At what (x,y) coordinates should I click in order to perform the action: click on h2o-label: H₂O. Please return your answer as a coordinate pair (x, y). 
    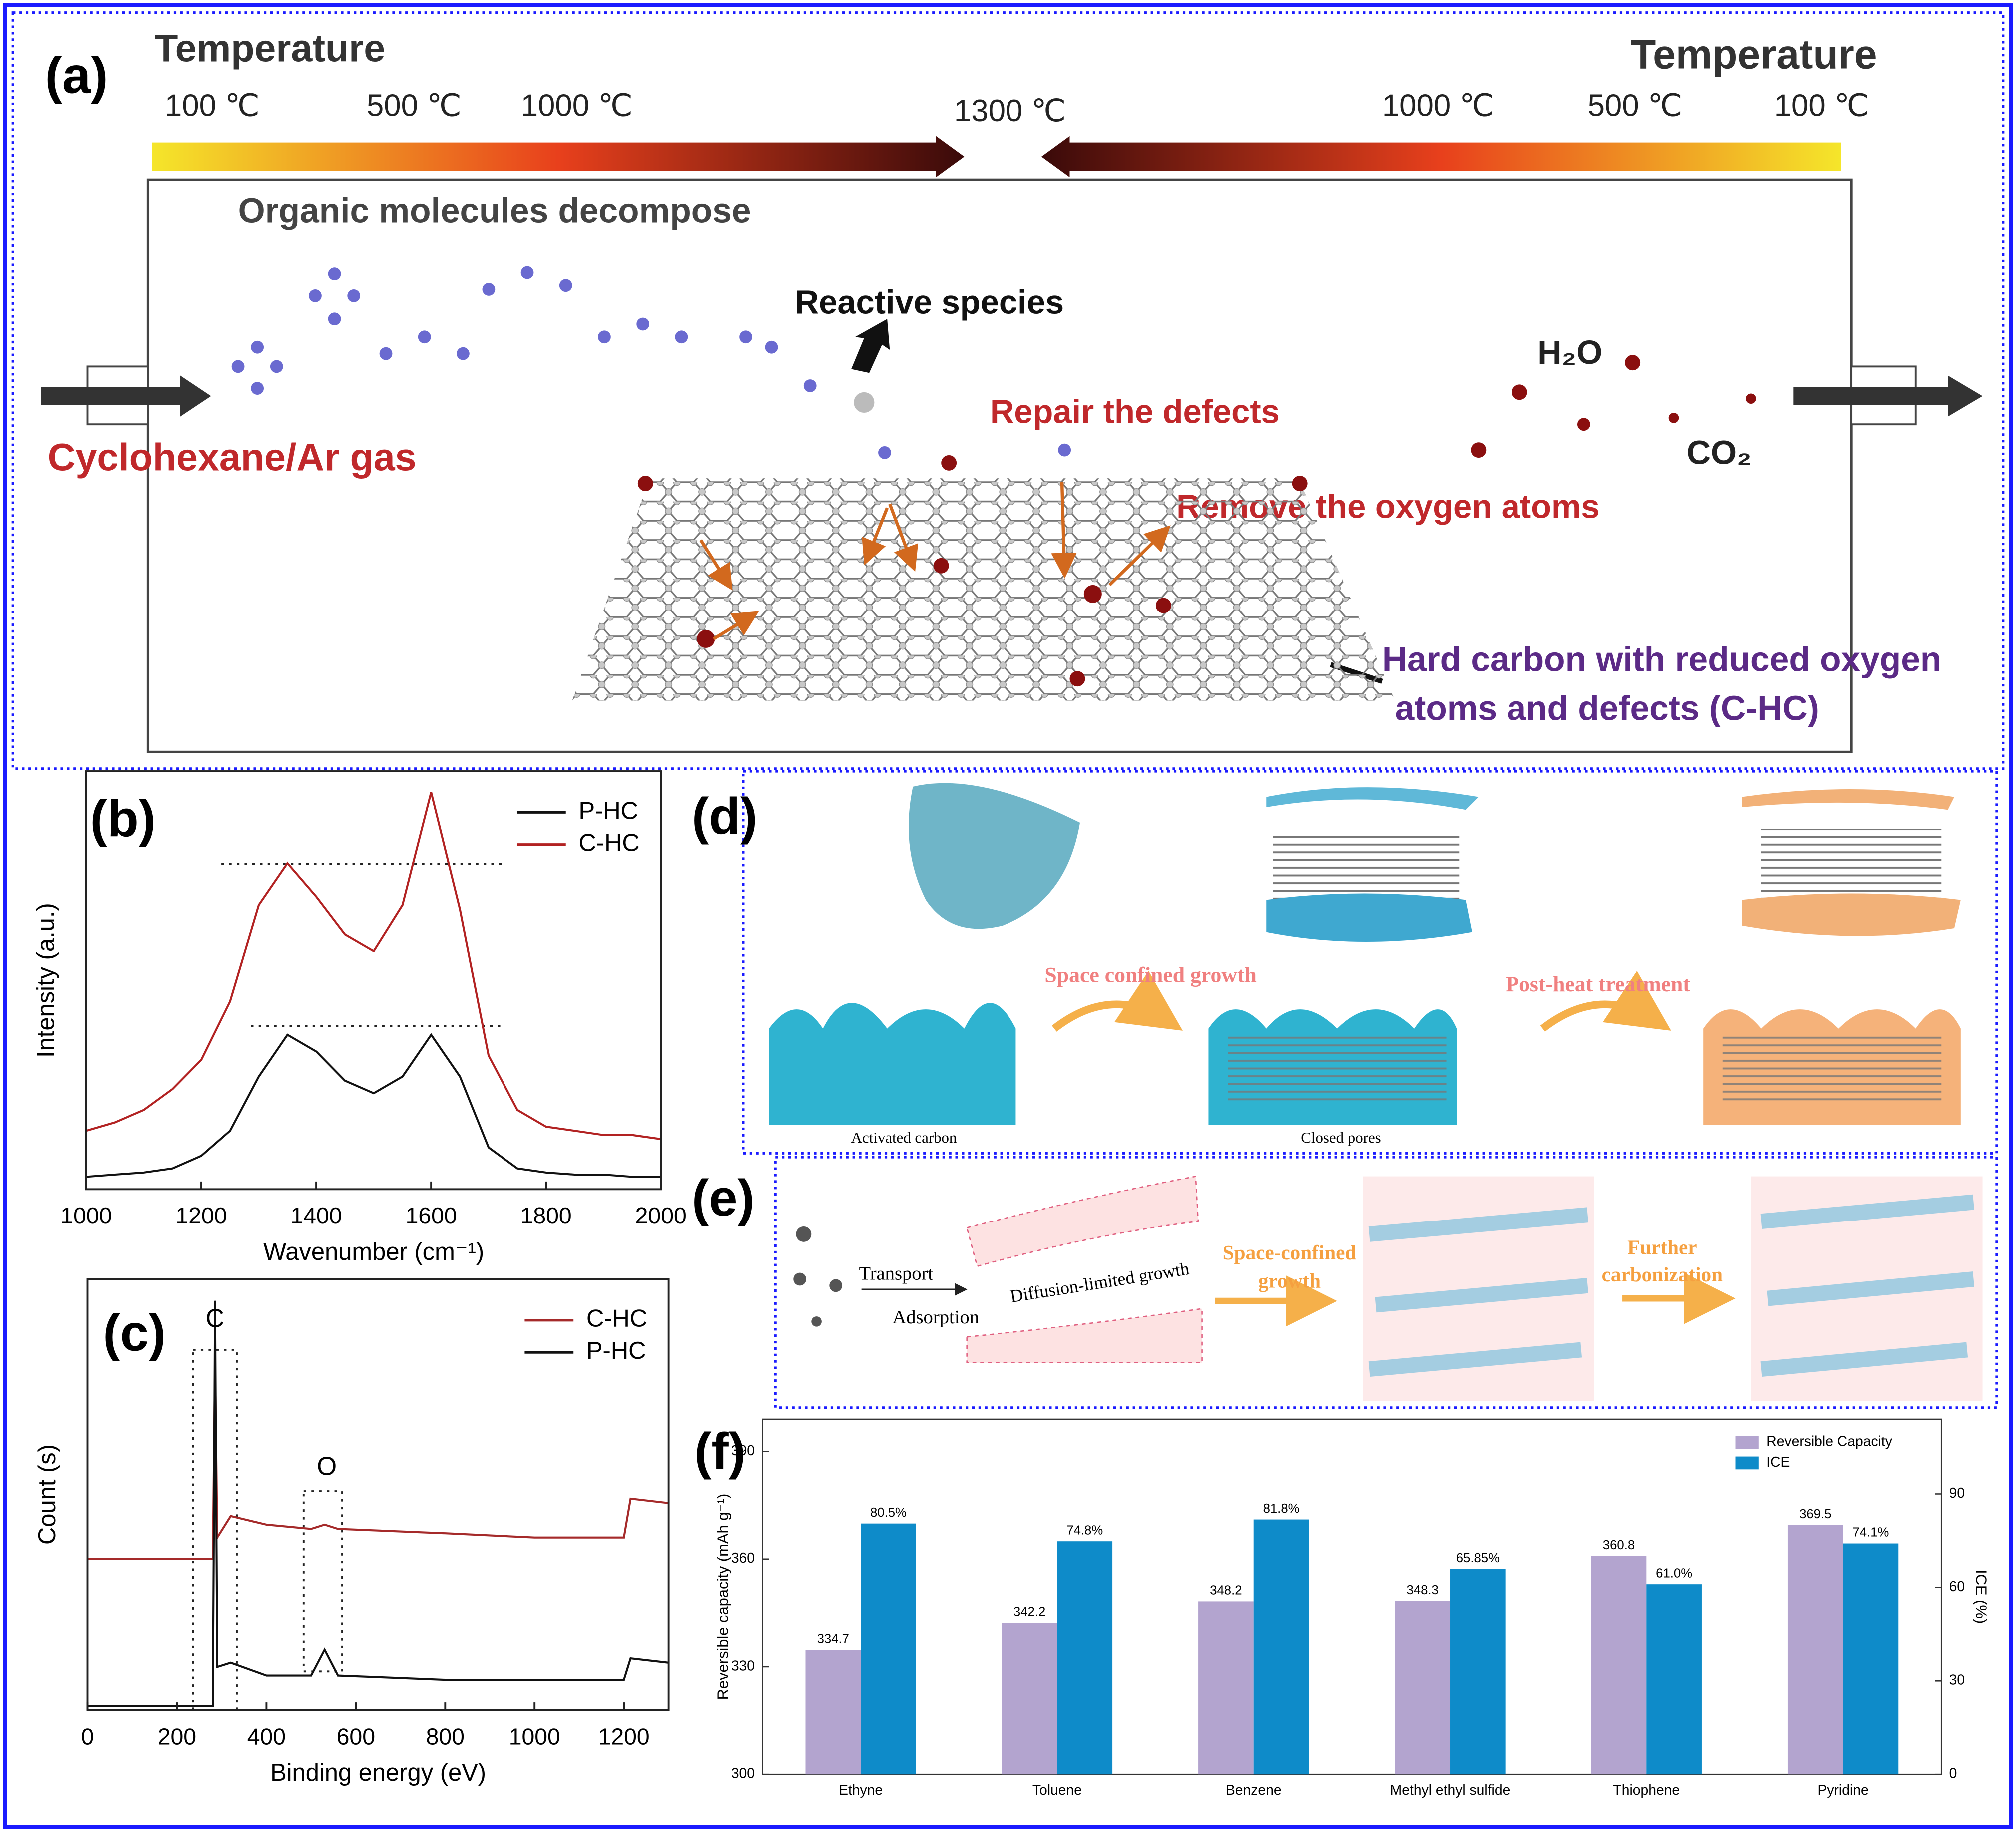
    Looking at the image, I should click on (1569, 353).